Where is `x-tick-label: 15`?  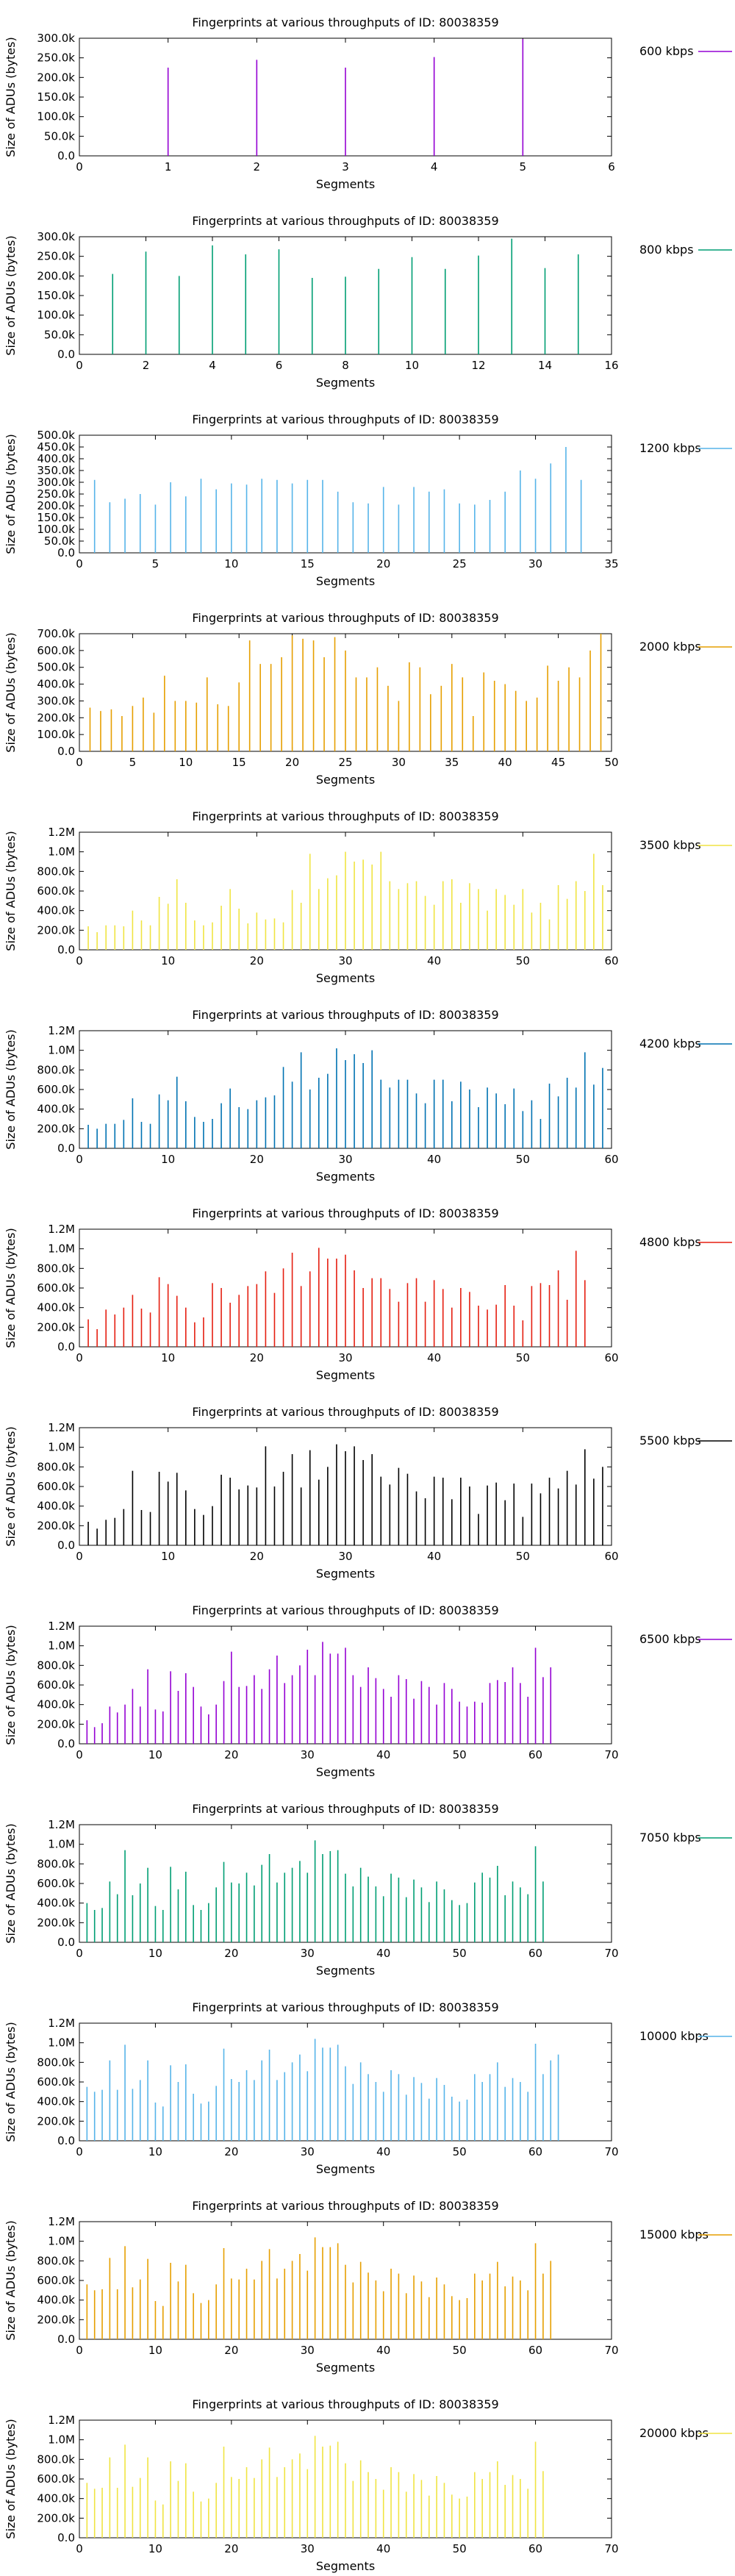
x-tick-label: 15 is located at coordinates (308, 563).